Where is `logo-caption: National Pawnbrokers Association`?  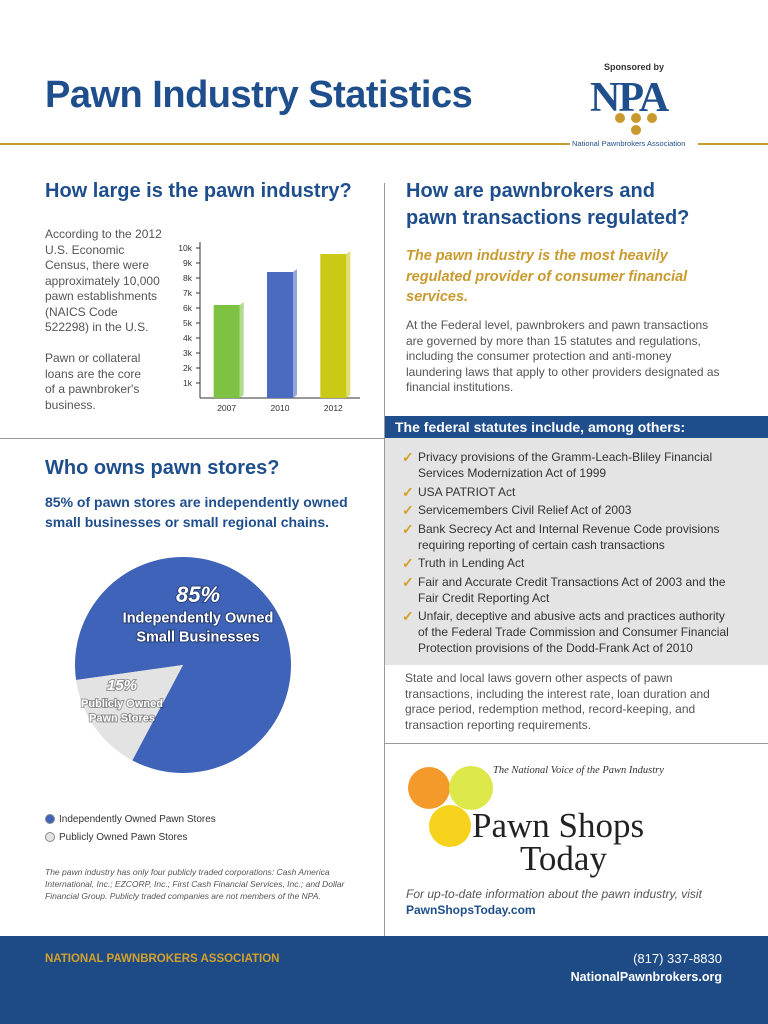 logo-caption: National Pawnbrokers Association is located at coordinates (629, 143).